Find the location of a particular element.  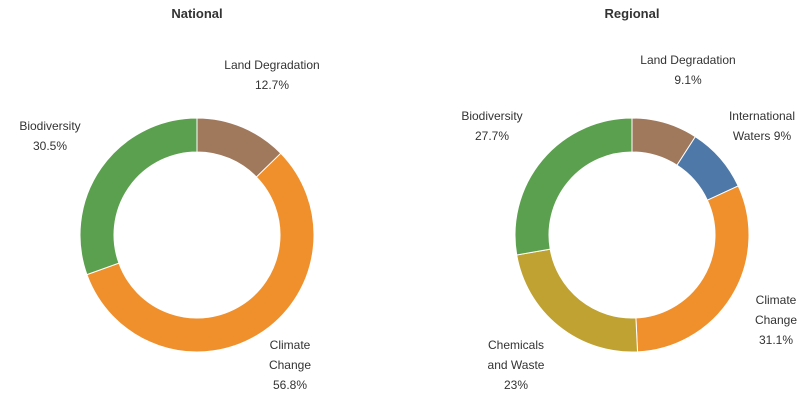

chart-title: National is located at coordinates (197, 13).